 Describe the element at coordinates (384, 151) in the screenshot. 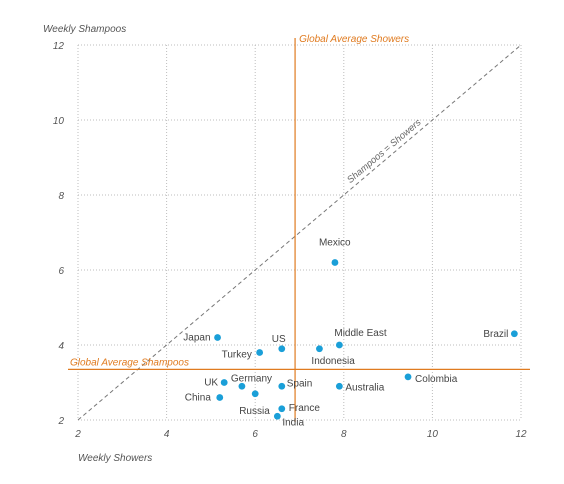

I see `diagonal-reference-label: Shampoos = Showers` at that location.